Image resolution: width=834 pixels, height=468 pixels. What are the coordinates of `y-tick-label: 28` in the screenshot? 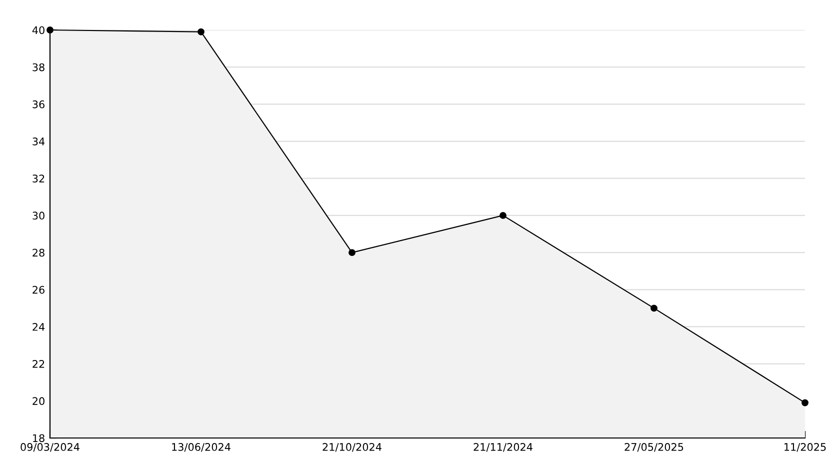 It's located at (38, 252).